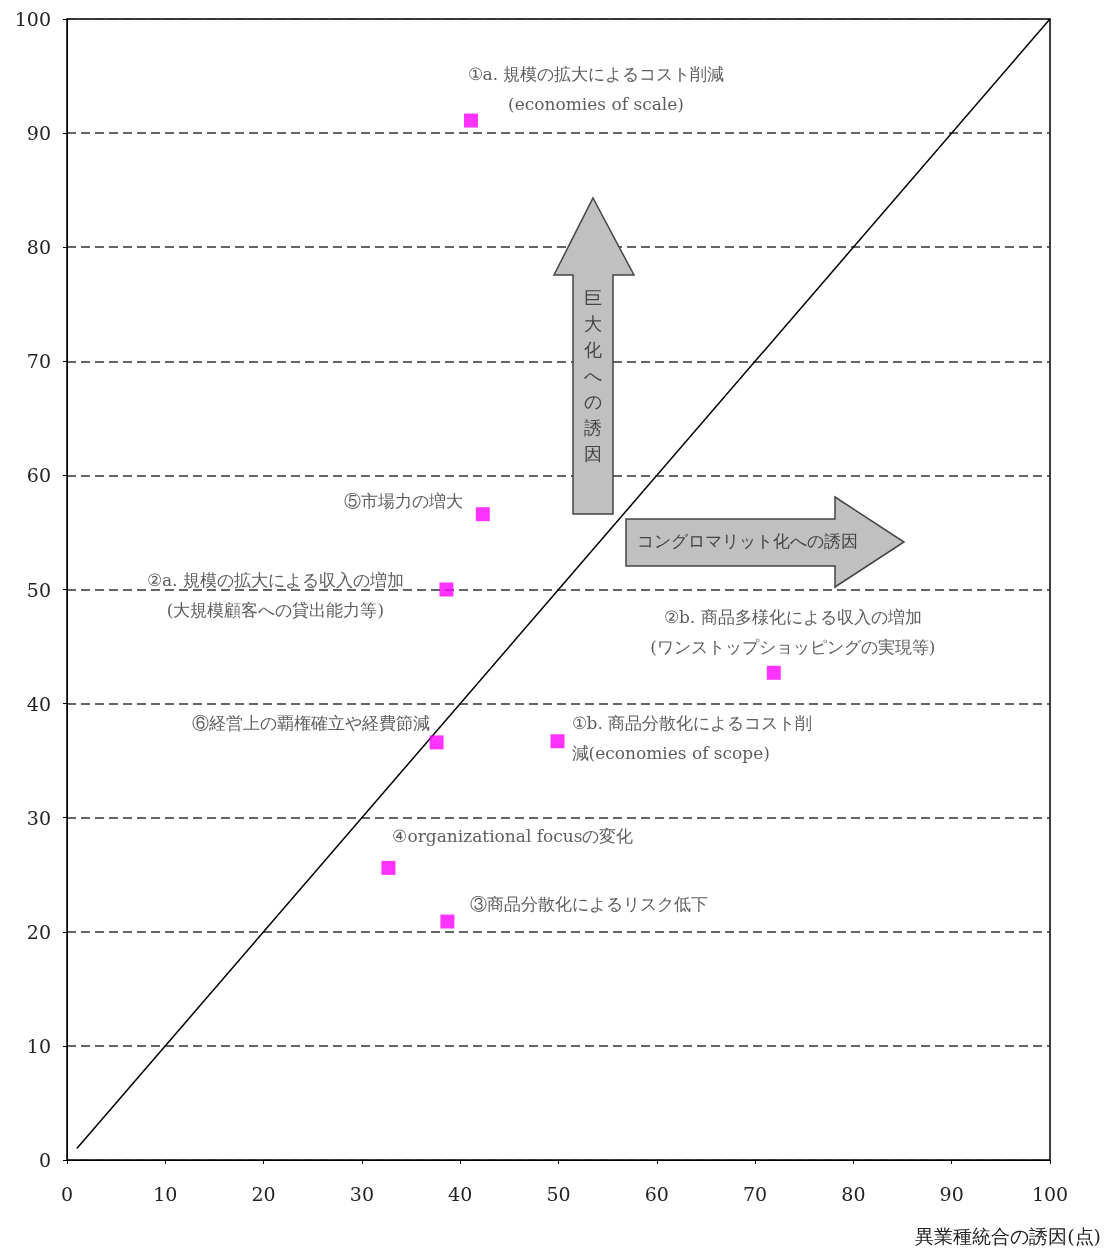 The height and width of the screenshot is (1252, 1109). Describe the element at coordinates (361, 1193) in the screenshot. I see `x-tick-label: 30` at that location.